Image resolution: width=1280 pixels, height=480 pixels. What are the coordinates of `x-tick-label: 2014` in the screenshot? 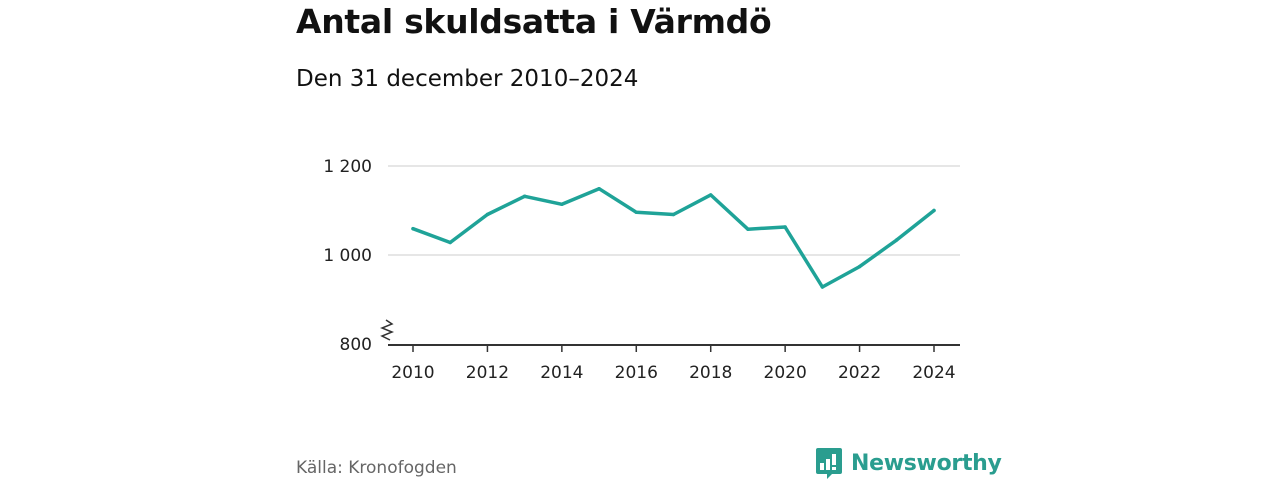 It's located at (561, 373).